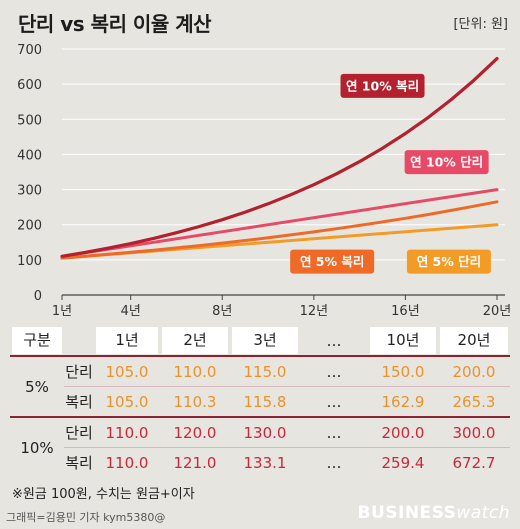  Describe the element at coordinates (29, 226) in the screenshot. I see `y-tick-label: 200` at that location.